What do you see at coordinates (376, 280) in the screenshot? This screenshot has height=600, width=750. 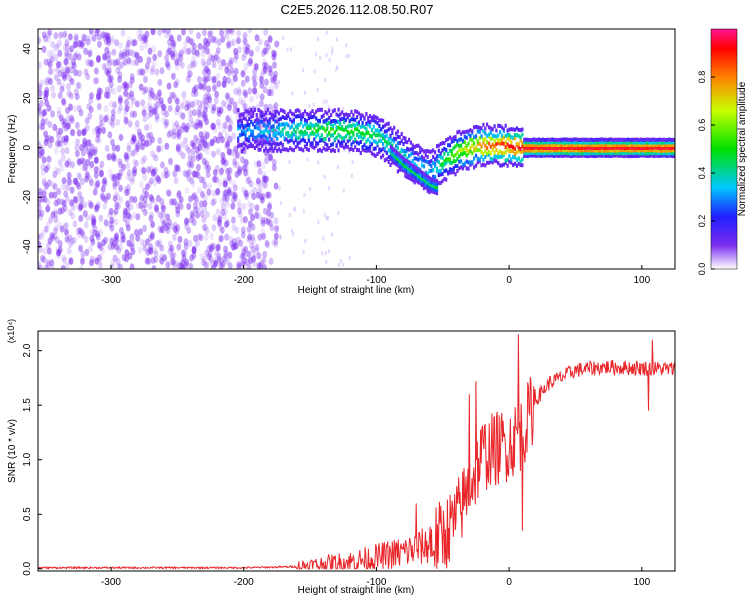 I see `heatmap-x-tick-label: -100` at bounding box center [376, 280].